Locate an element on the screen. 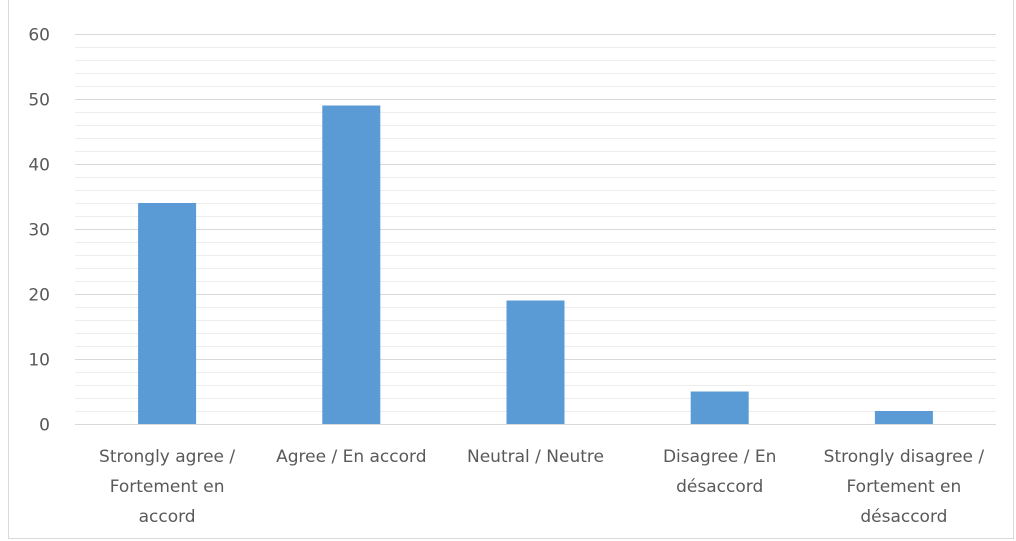 Image resolution: width=1016 pixels, height=541 pixels. y-tick-label: 20 is located at coordinates (39, 296).